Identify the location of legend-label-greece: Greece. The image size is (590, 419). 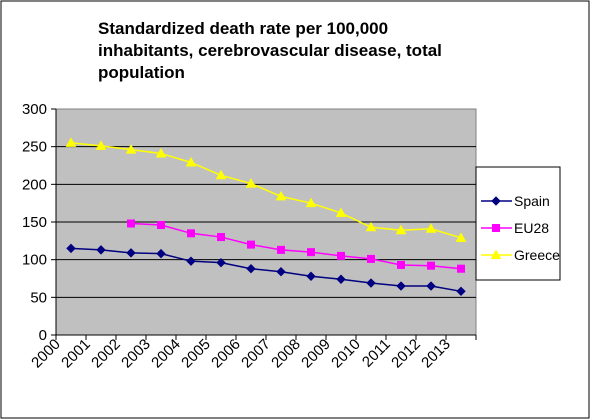
(537, 255).